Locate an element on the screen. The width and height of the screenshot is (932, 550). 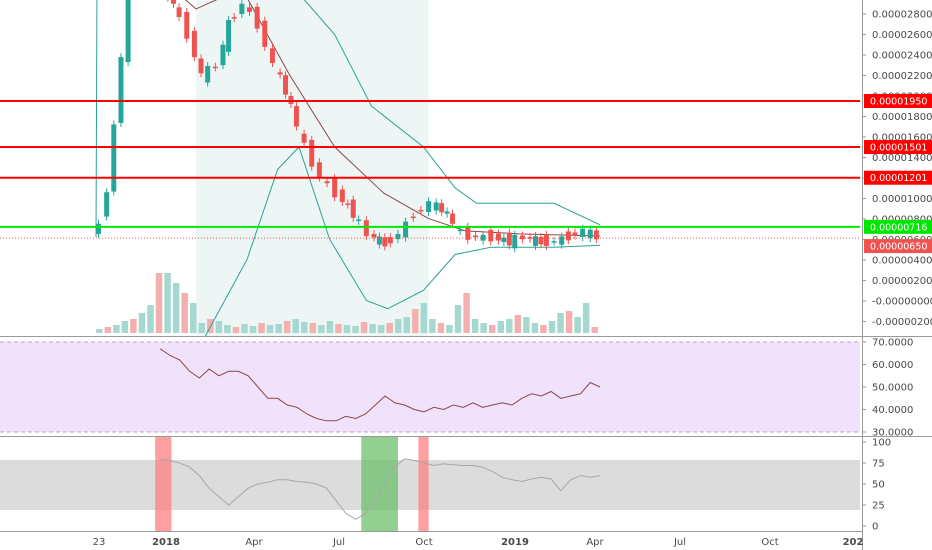
price-tick-label: -0.00000000 is located at coordinates (902, 302).